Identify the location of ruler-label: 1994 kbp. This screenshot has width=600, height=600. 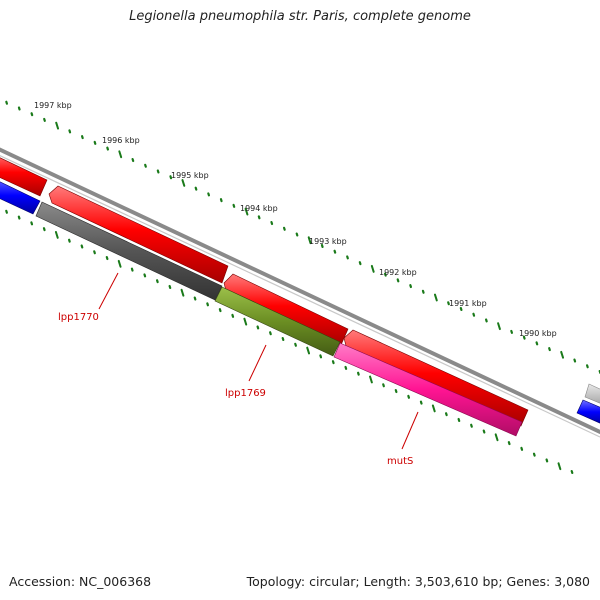
(259, 208).